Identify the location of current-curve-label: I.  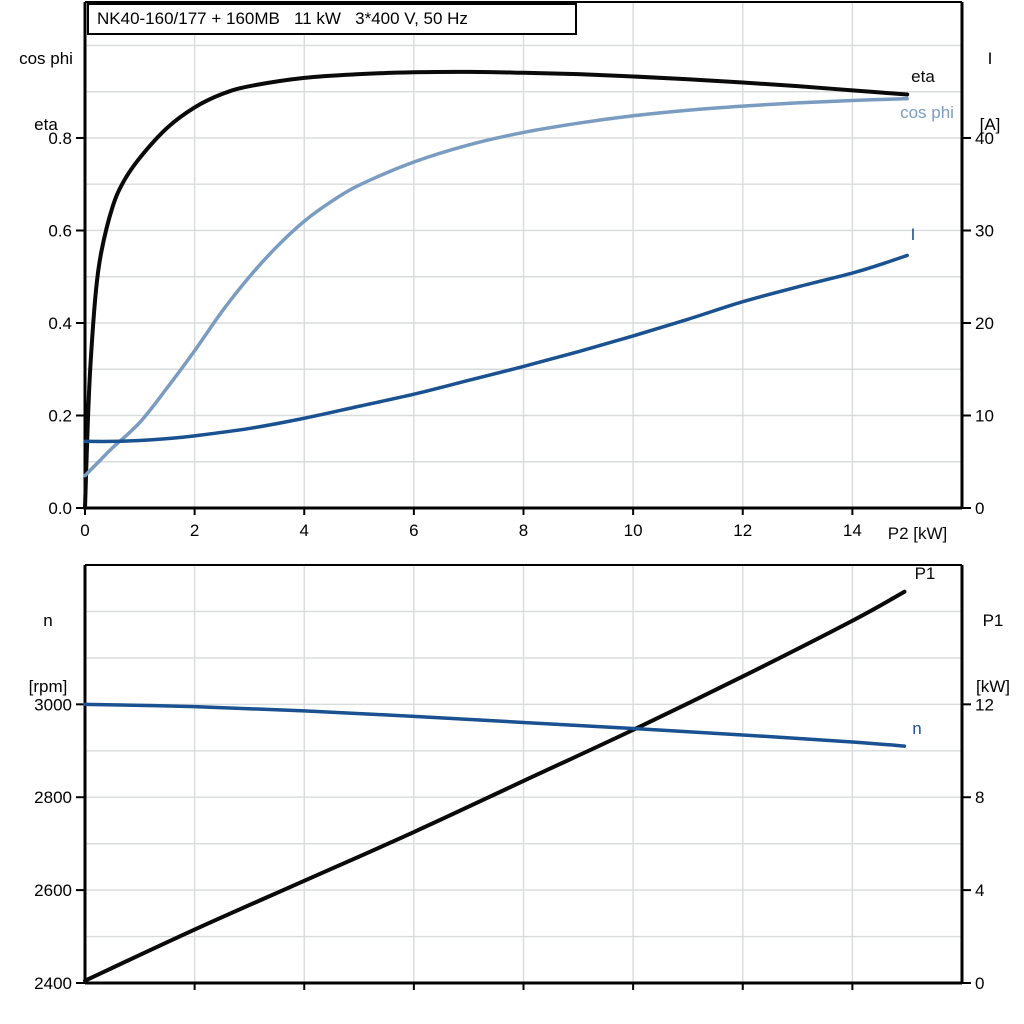
(913, 234).